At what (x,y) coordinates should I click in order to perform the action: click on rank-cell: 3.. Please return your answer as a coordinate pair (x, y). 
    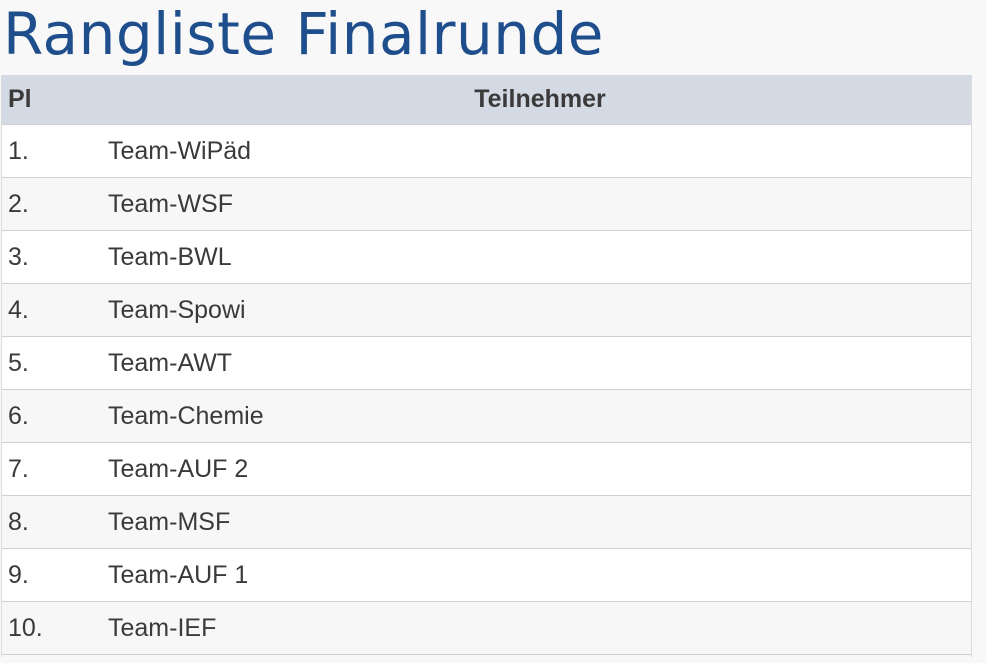
    Looking at the image, I should click on (55, 257).